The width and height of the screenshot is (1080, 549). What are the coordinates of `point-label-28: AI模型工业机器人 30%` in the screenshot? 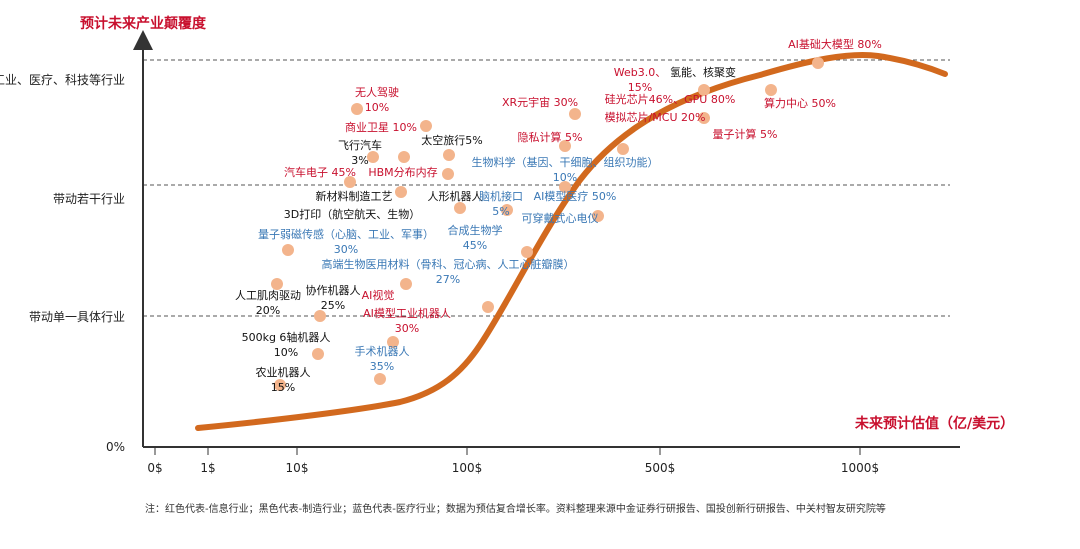 It's located at (407, 320).